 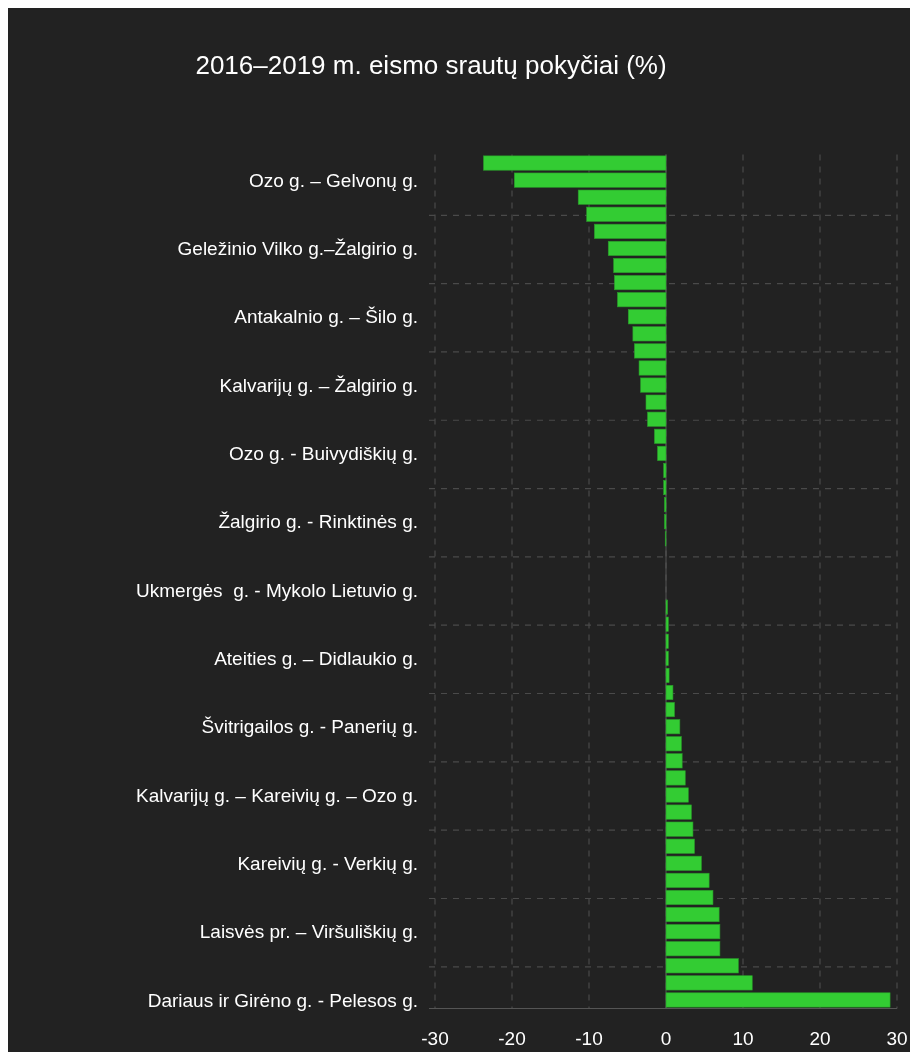 What do you see at coordinates (277, 795) in the screenshot?
I see `y-tick-label: Kalvarijų g. – Kareivių g. – Ozo g.` at bounding box center [277, 795].